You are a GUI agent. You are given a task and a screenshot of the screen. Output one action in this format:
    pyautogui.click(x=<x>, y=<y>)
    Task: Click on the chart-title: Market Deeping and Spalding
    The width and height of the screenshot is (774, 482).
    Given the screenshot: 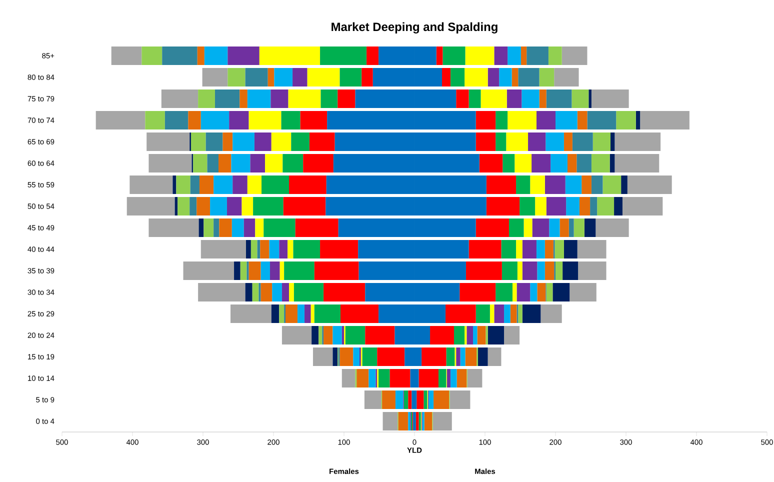 What is the action you would take?
    pyautogui.click(x=415, y=28)
    